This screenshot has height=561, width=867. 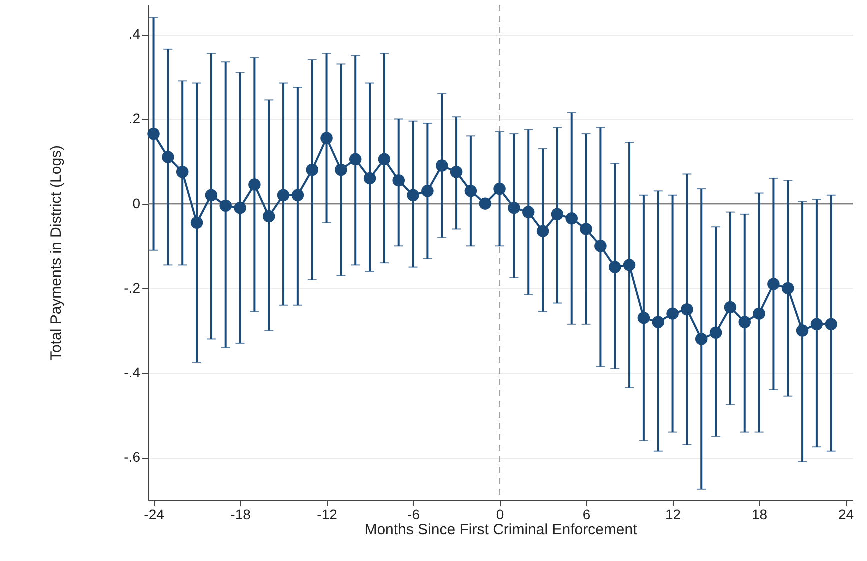 I want to click on y-tick-label: .2, so click(x=134, y=118).